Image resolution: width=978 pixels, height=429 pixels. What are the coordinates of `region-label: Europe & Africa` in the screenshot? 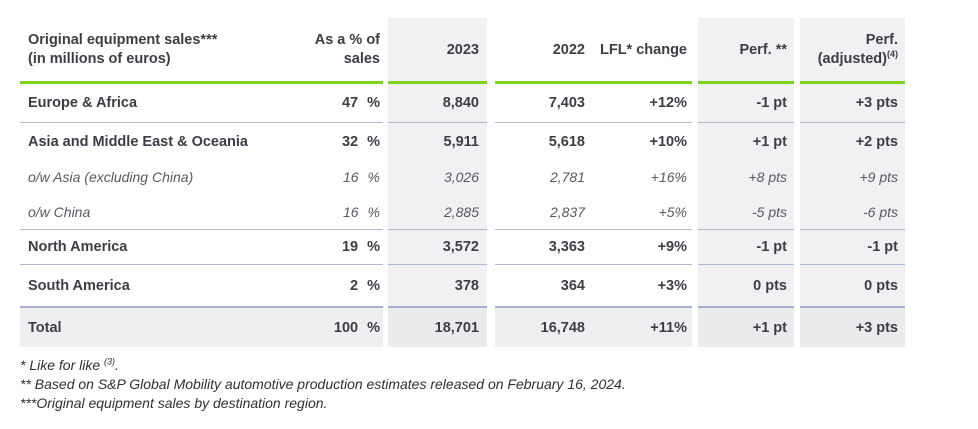 It's located at (155, 103).